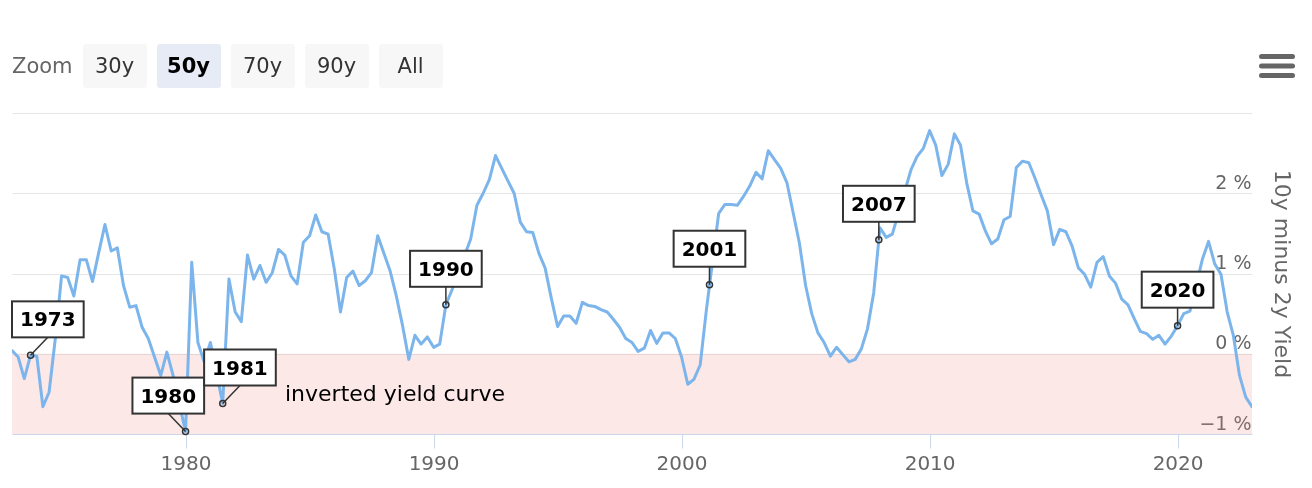 The height and width of the screenshot is (488, 1312). I want to click on y-tick-label: −1 %, so click(1225, 422).